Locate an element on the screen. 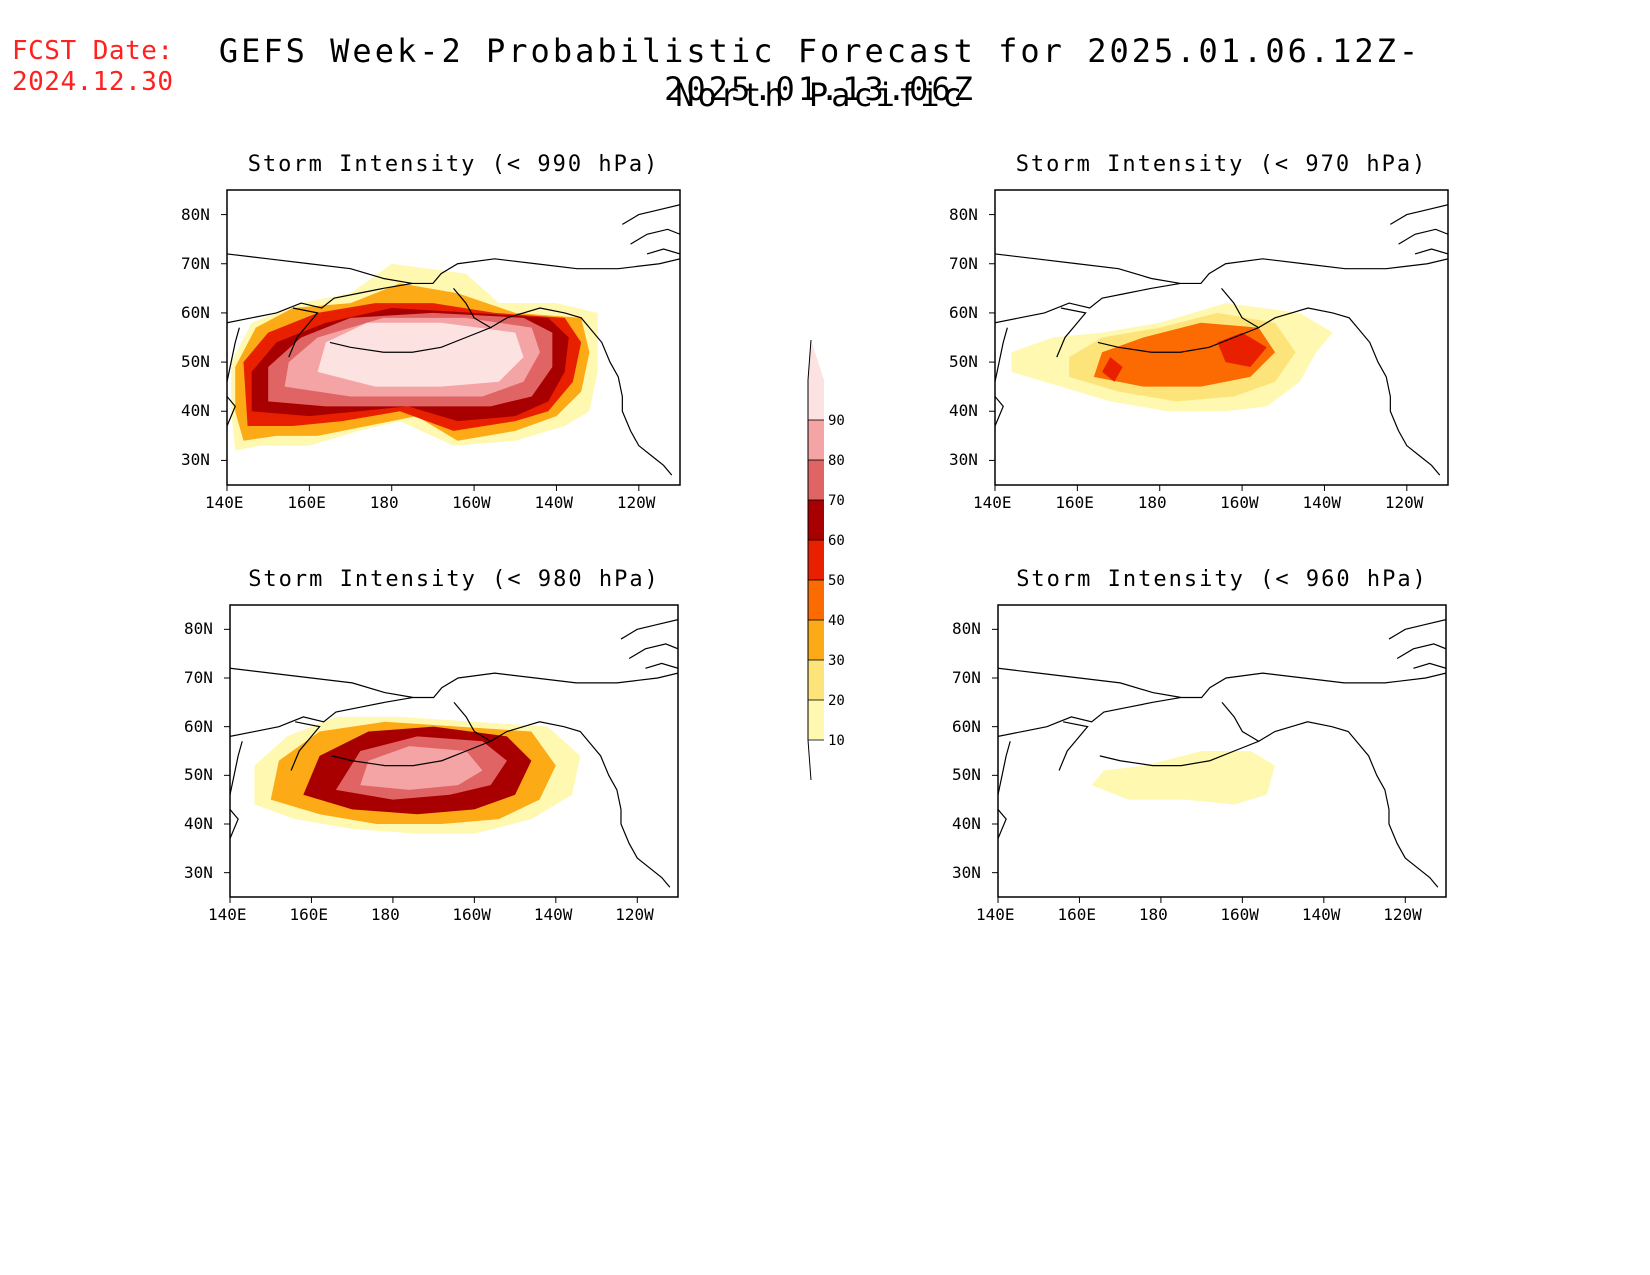  colorbar-outline is located at coordinates (809, 560).